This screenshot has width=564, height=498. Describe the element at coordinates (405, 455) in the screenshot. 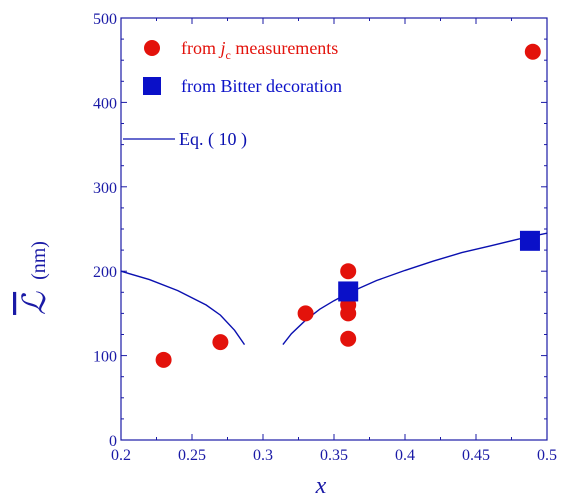

I see `x-tick-label: 0.4` at that location.